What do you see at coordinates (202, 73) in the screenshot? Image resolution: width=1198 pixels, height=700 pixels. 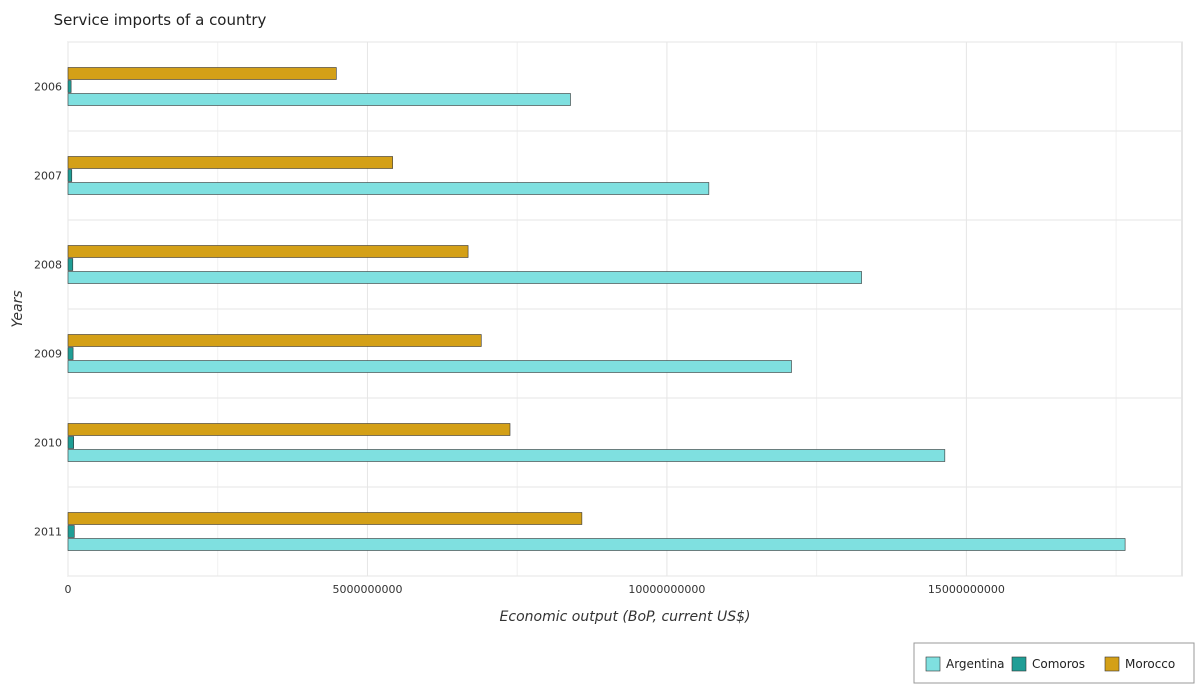 I see `bar-morocco-2006` at bounding box center [202, 73].